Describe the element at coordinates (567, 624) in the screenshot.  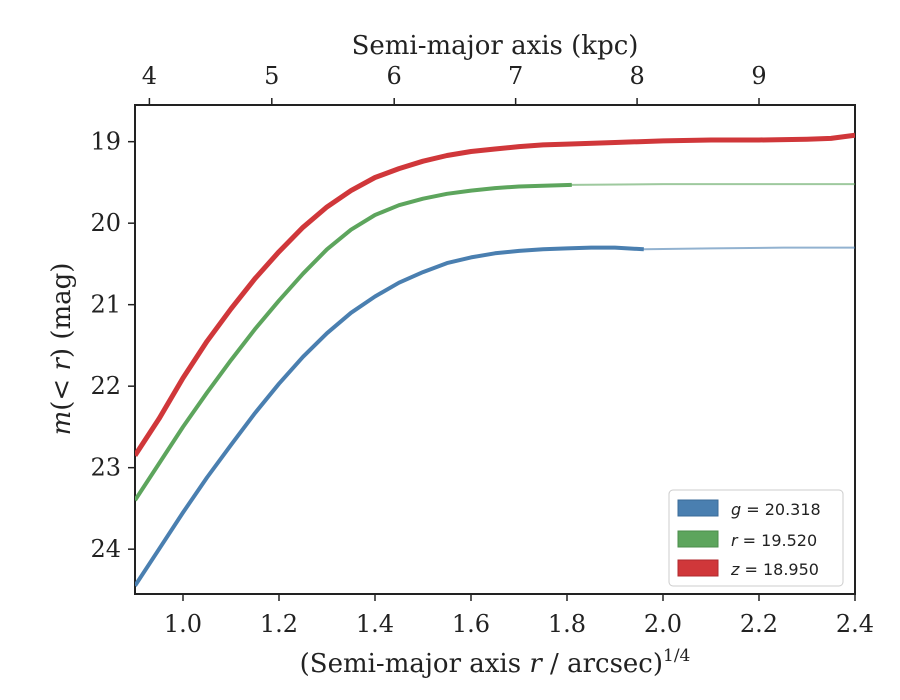
I see `x-tick-label: 1.8` at that location.